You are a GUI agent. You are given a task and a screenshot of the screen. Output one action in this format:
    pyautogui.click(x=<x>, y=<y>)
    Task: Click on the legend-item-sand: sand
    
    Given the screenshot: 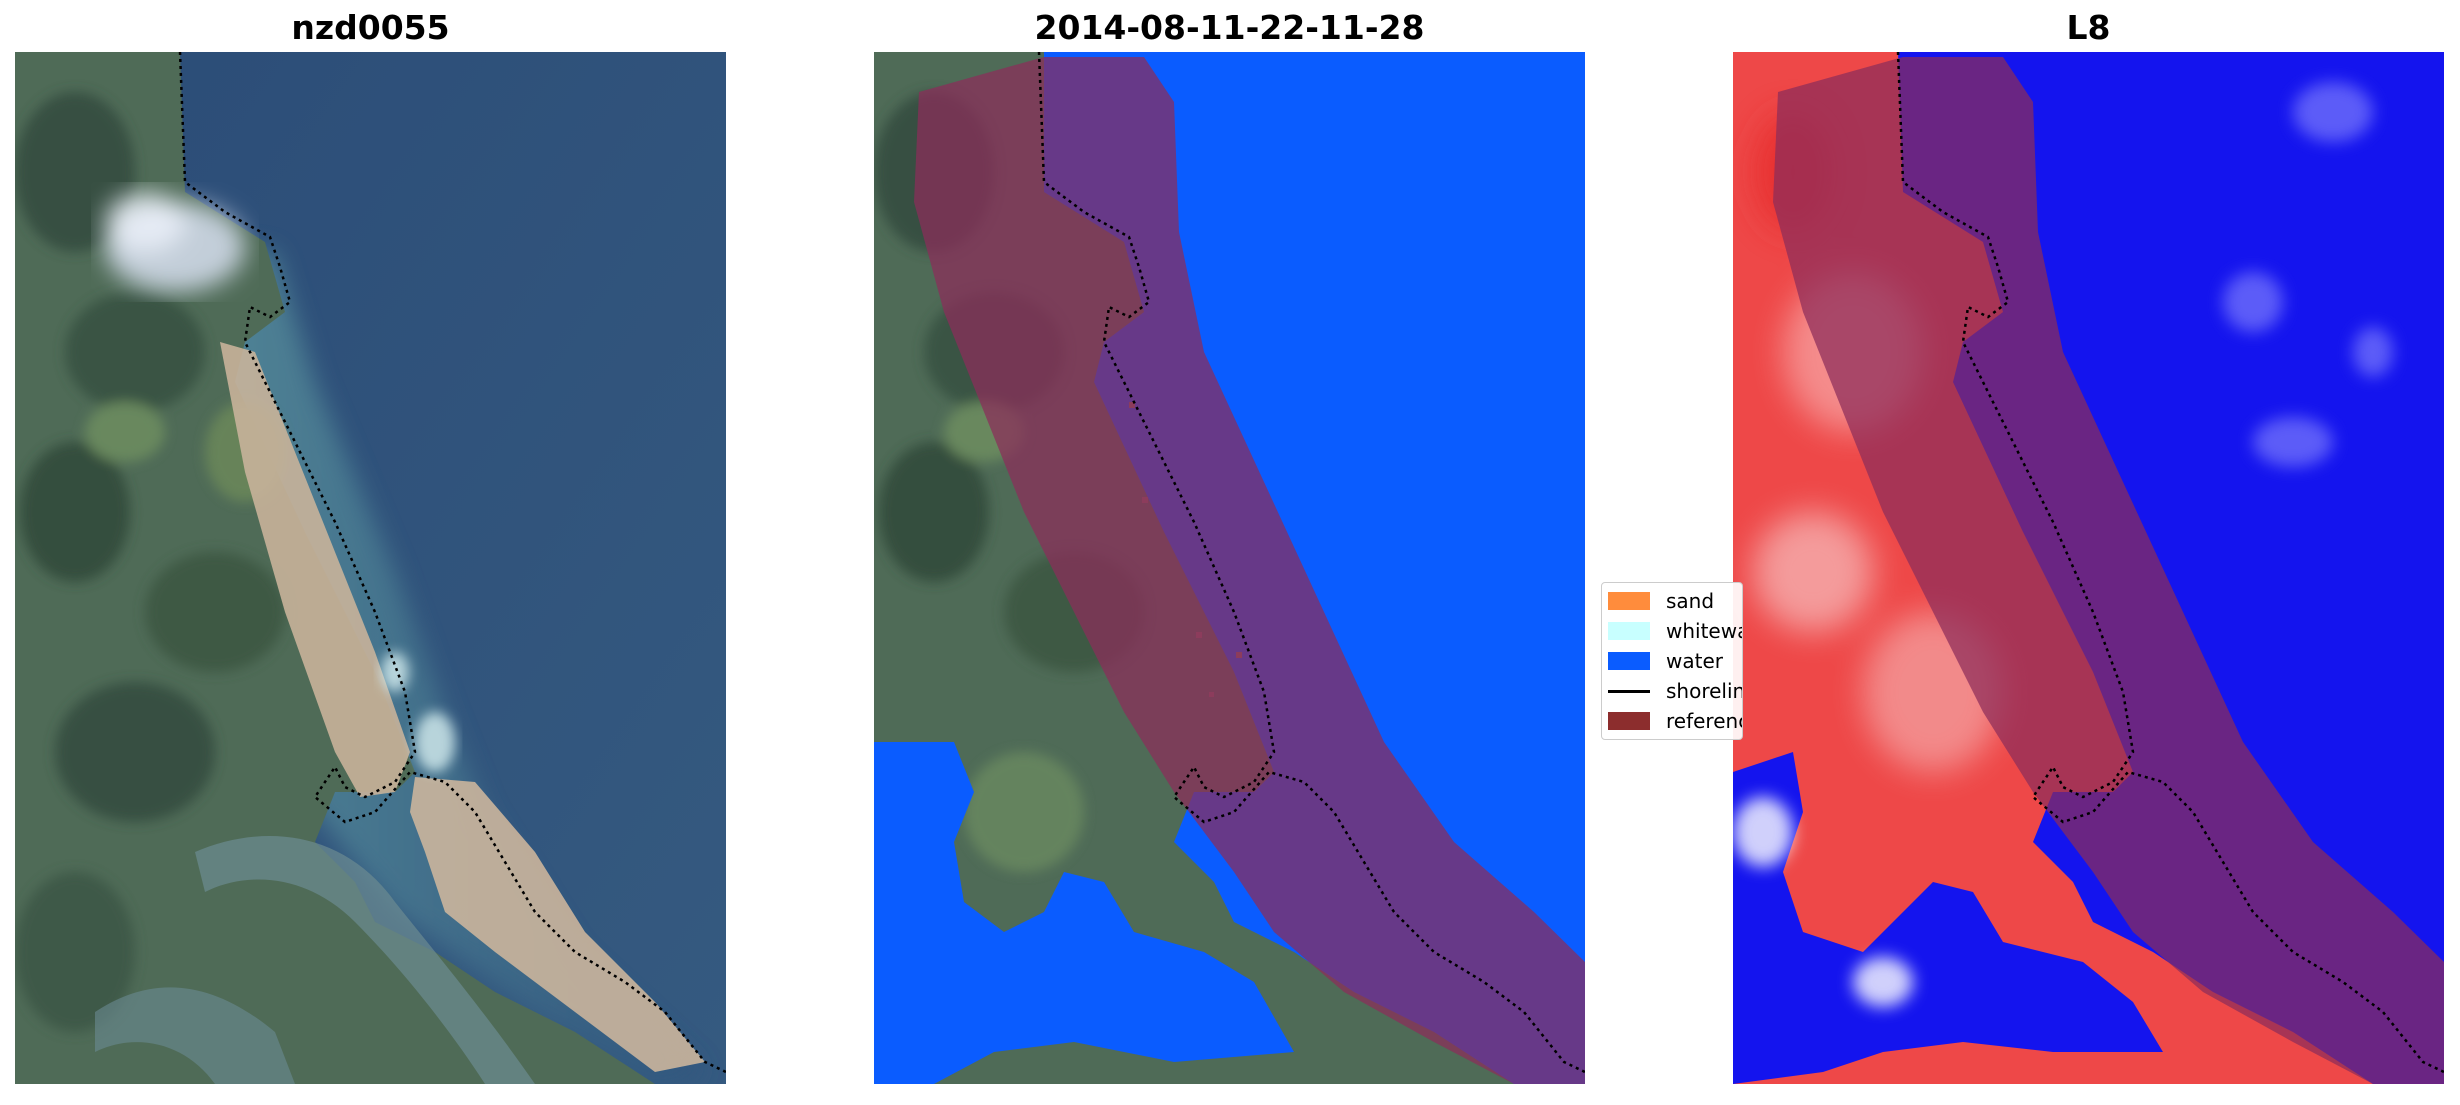 What is the action you would take?
    pyautogui.click(x=1661, y=601)
    